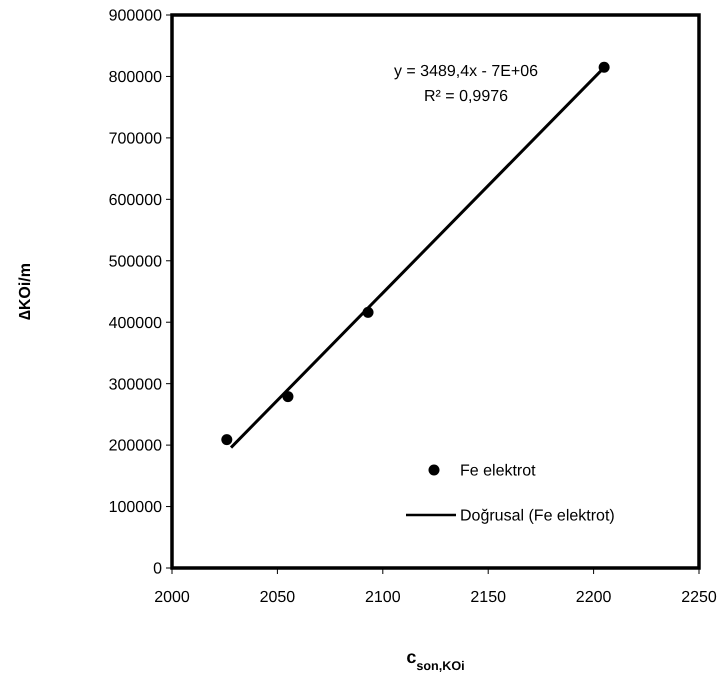  What do you see at coordinates (466, 96) in the screenshot?
I see `annotation: R² = 0,9976` at bounding box center [466, 96].